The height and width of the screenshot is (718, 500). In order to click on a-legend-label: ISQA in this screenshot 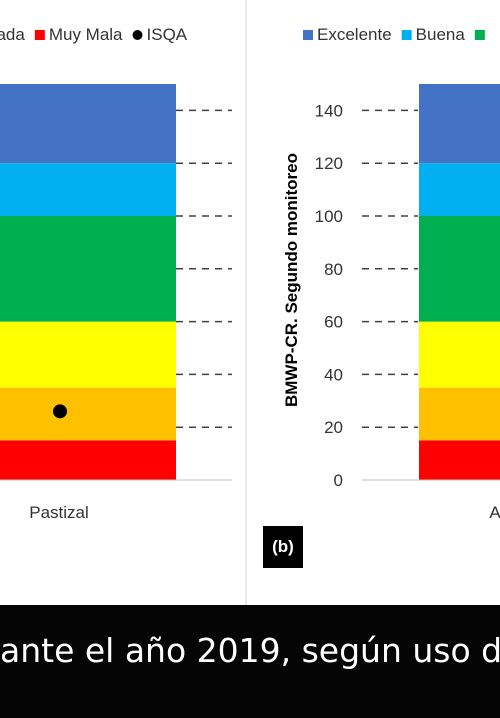, I will do `click(167, 34)`.